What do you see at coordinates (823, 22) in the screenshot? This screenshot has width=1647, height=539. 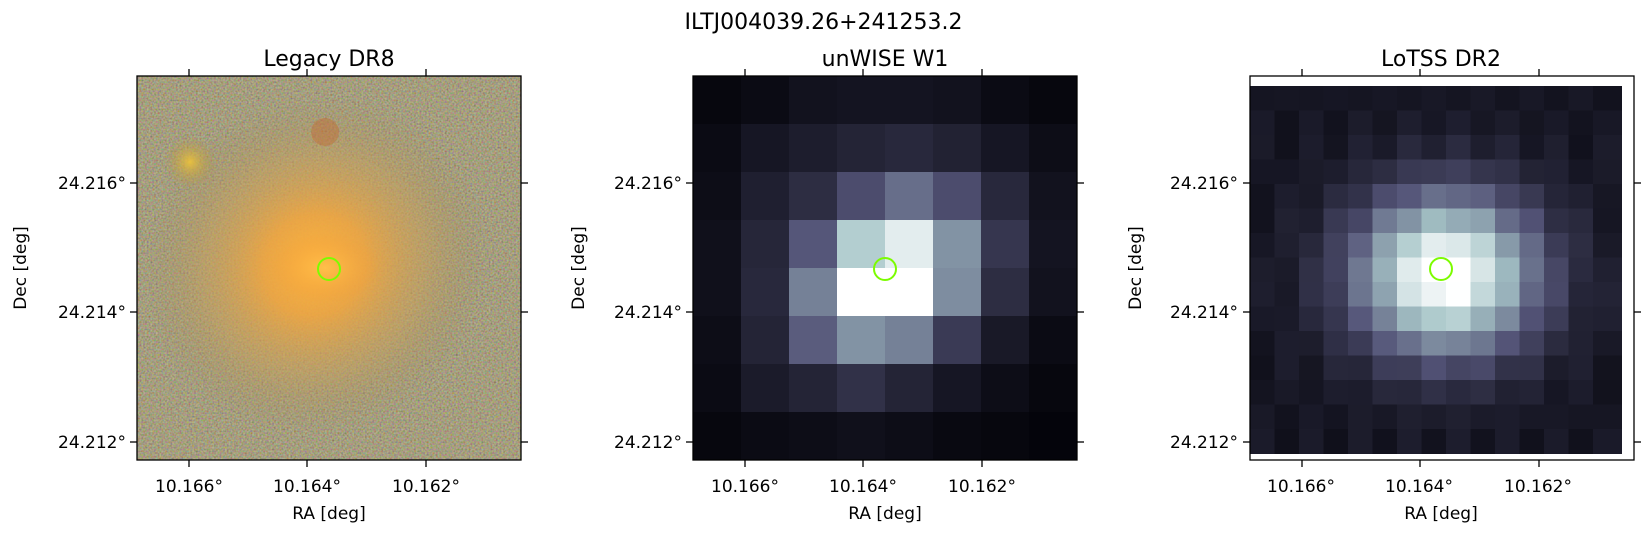 I see `figure-title: ILTJ004039.26+241253.2` at bounding box center [823, 22].